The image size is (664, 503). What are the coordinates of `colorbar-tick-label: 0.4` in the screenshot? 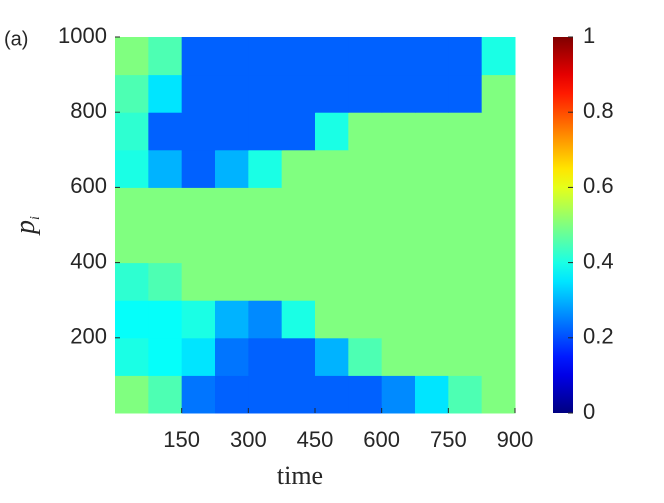 It's located at (598, 260).